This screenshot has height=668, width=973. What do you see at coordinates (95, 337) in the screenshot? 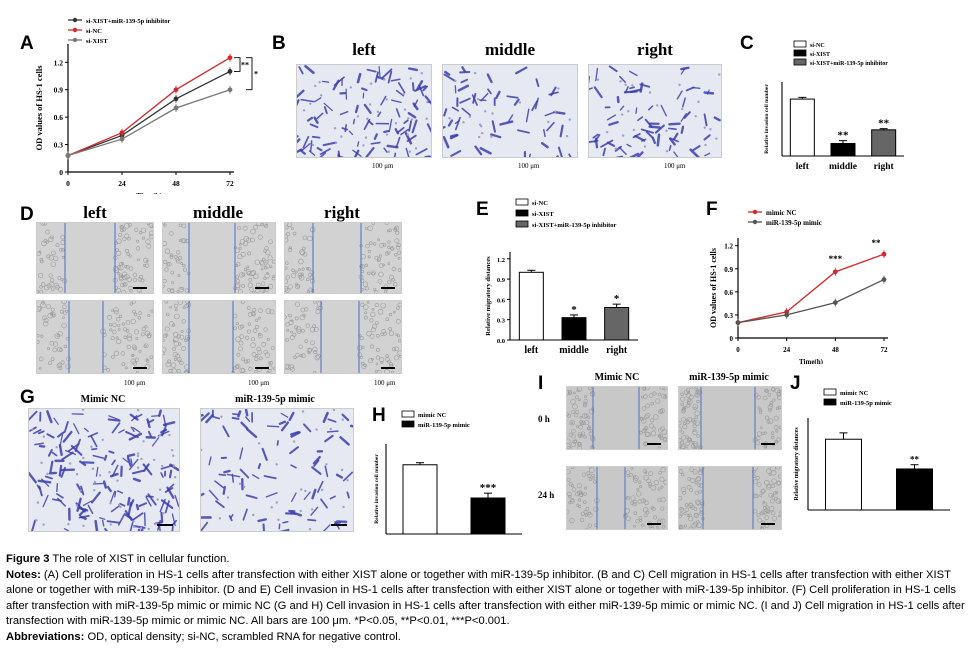
I see `wound-image-left-24h` at bounding box center [95, 337].